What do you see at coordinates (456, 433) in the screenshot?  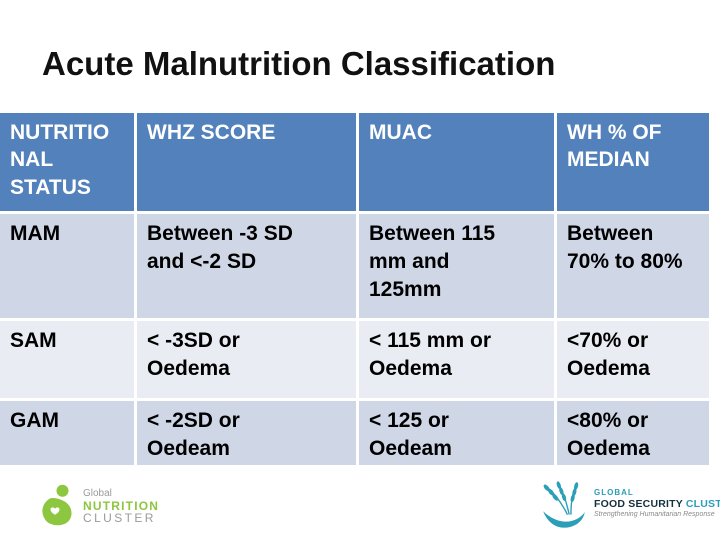 I see `cell-gam-muac: < 125 or Oedeam` at bounding box center [456, 433].